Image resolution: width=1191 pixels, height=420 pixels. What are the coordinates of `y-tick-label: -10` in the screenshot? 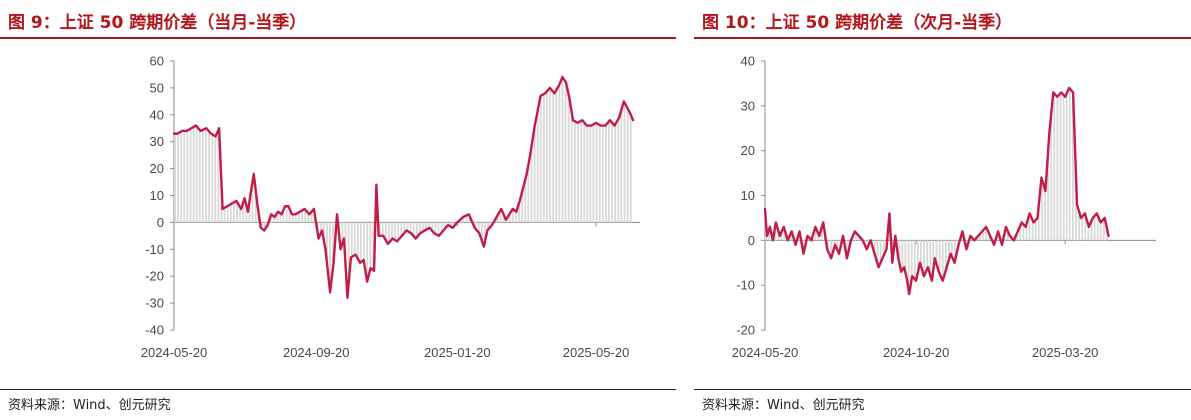 It's located at (154, 249).